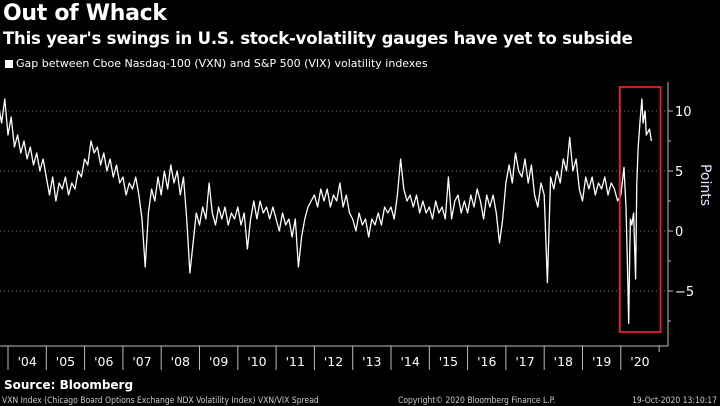 This screenshot has height=406, width=720. I want to click on y-tick-label: 5, so click(679, 172).